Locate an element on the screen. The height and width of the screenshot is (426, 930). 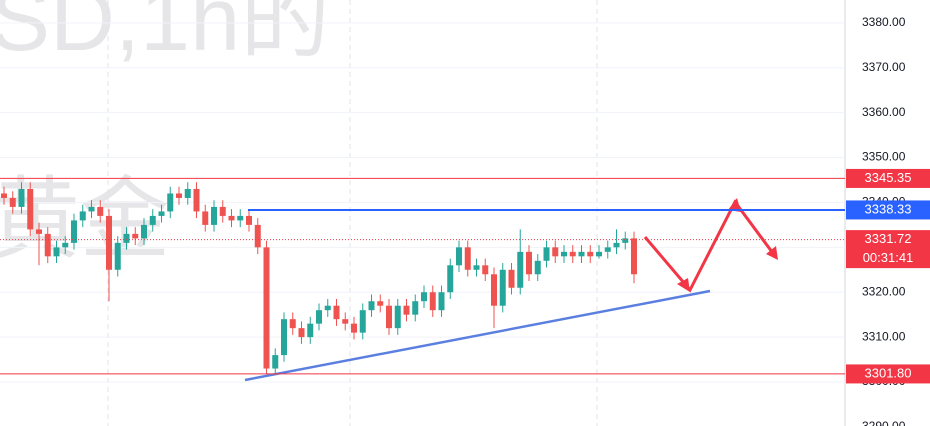
trend-line is located at coordinates (477, 335).